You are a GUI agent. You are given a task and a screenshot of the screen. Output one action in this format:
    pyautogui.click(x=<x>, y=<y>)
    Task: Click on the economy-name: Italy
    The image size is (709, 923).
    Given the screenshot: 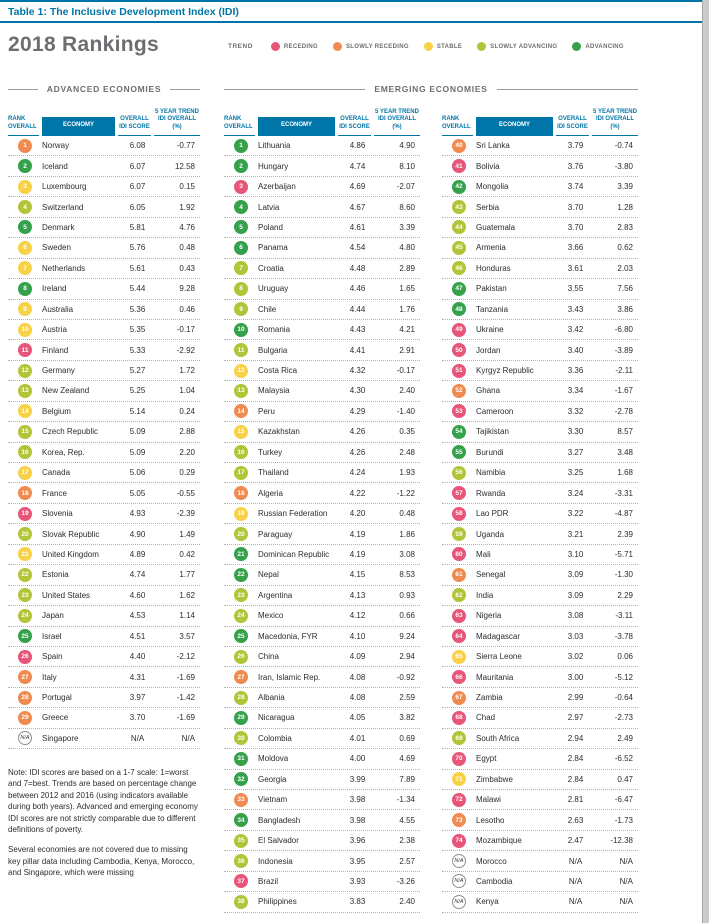 What is the action you would take?
    pyautogui.click(x=49, y=677)
    